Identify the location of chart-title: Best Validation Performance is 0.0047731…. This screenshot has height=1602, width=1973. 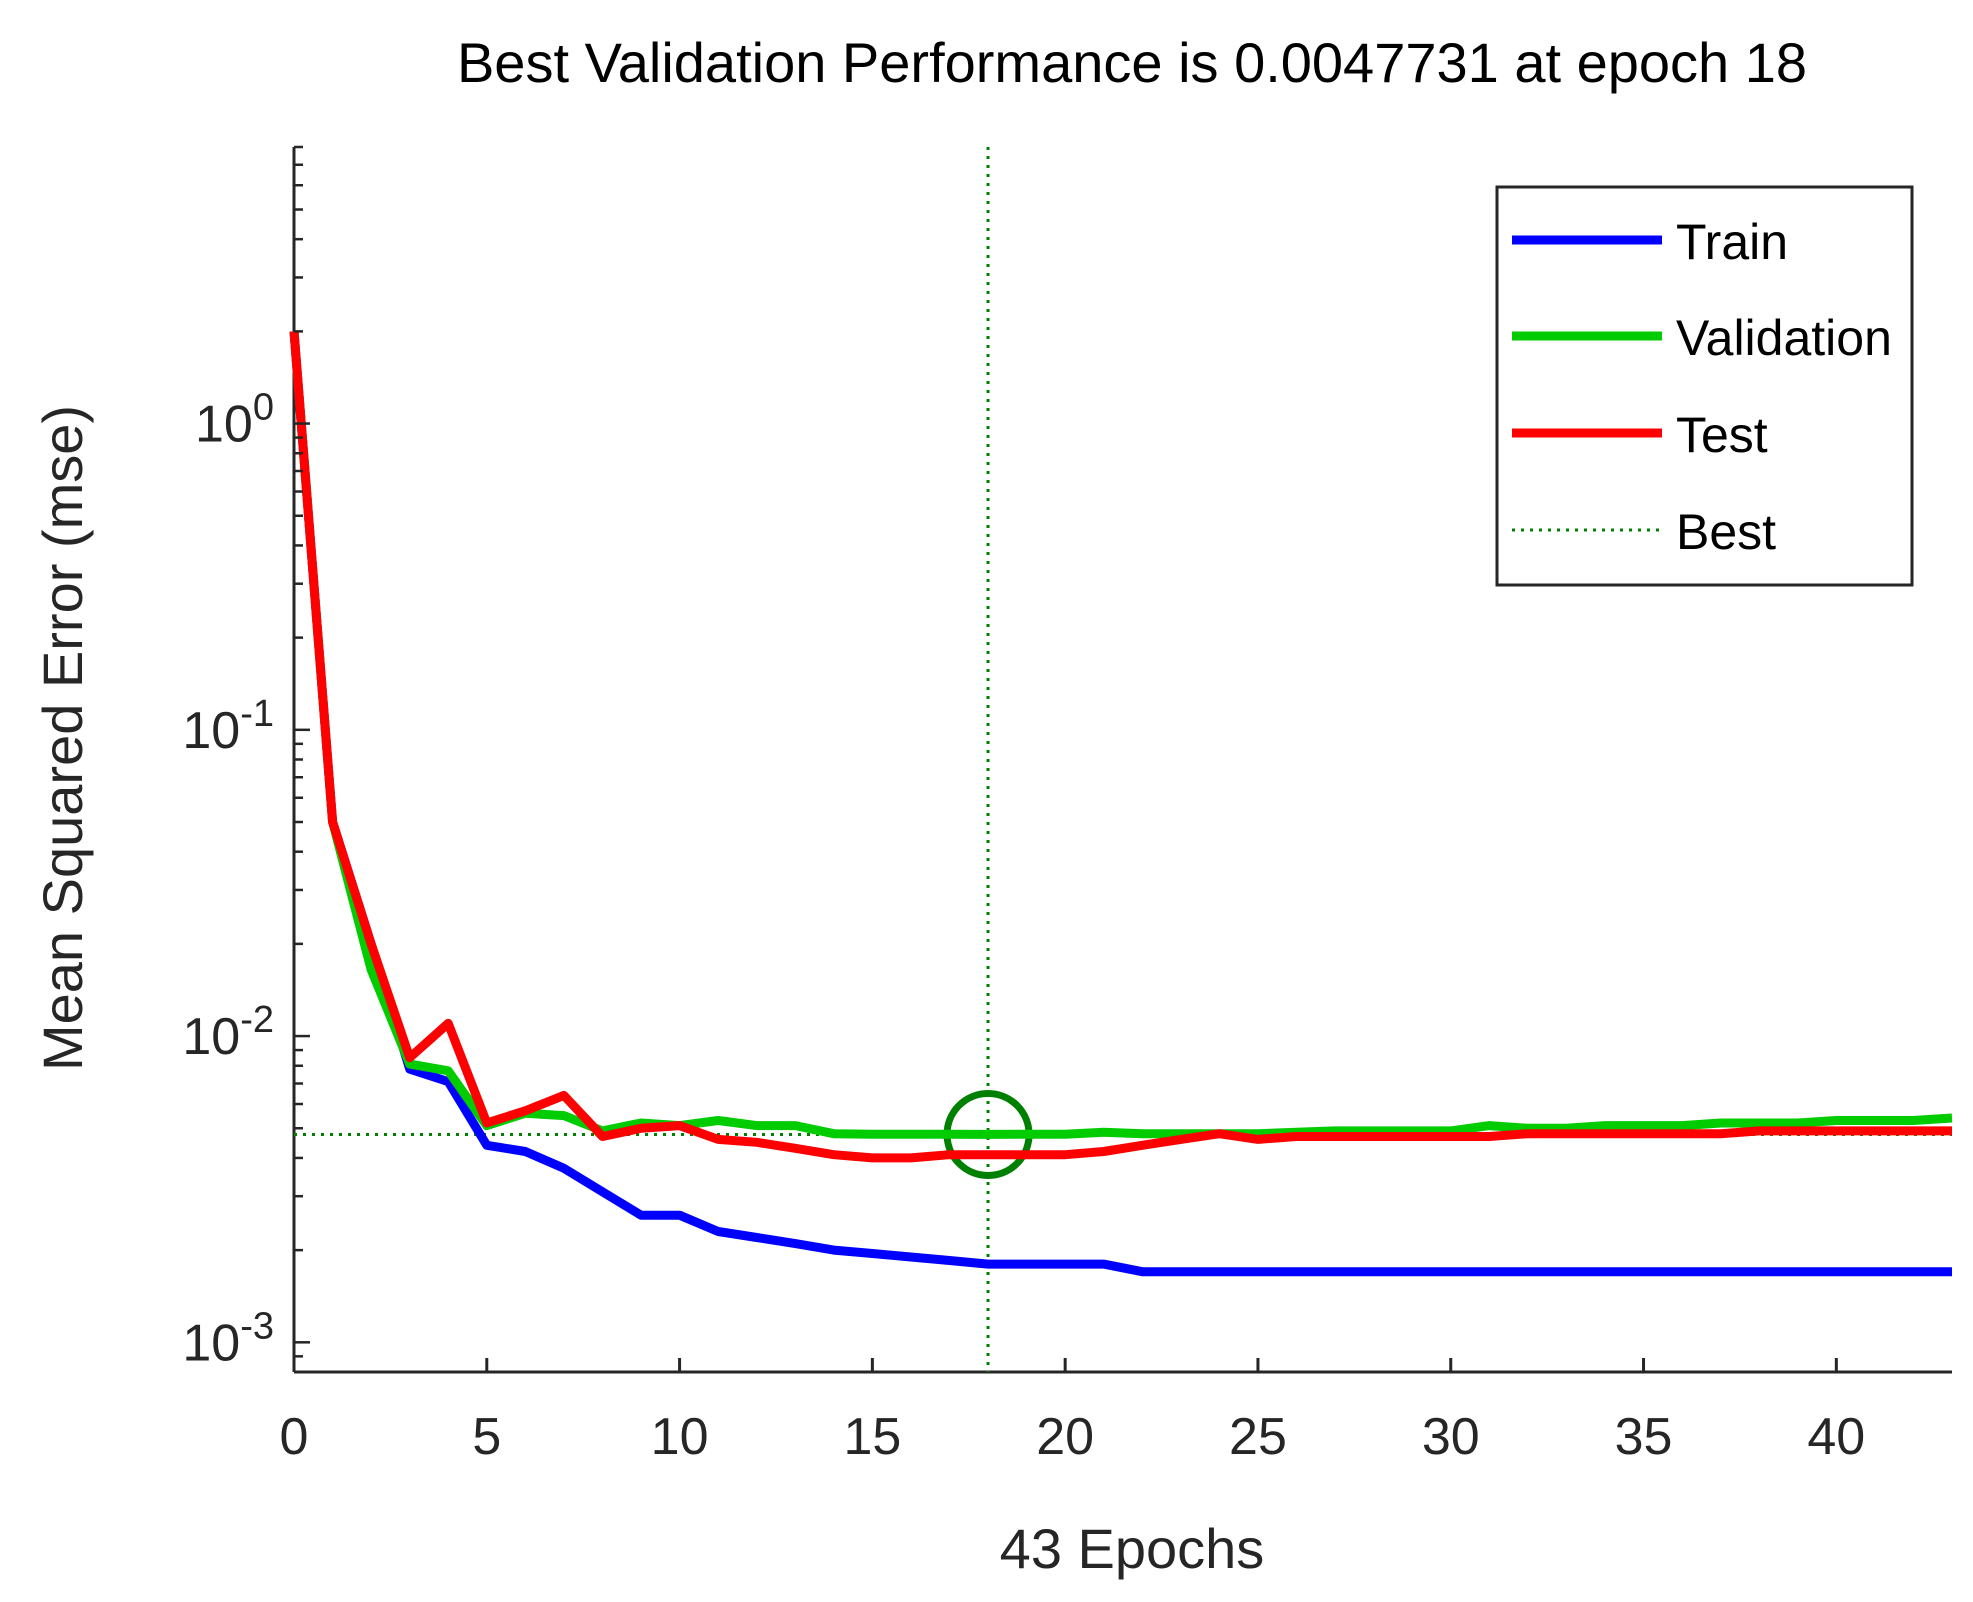
(1132, 62).